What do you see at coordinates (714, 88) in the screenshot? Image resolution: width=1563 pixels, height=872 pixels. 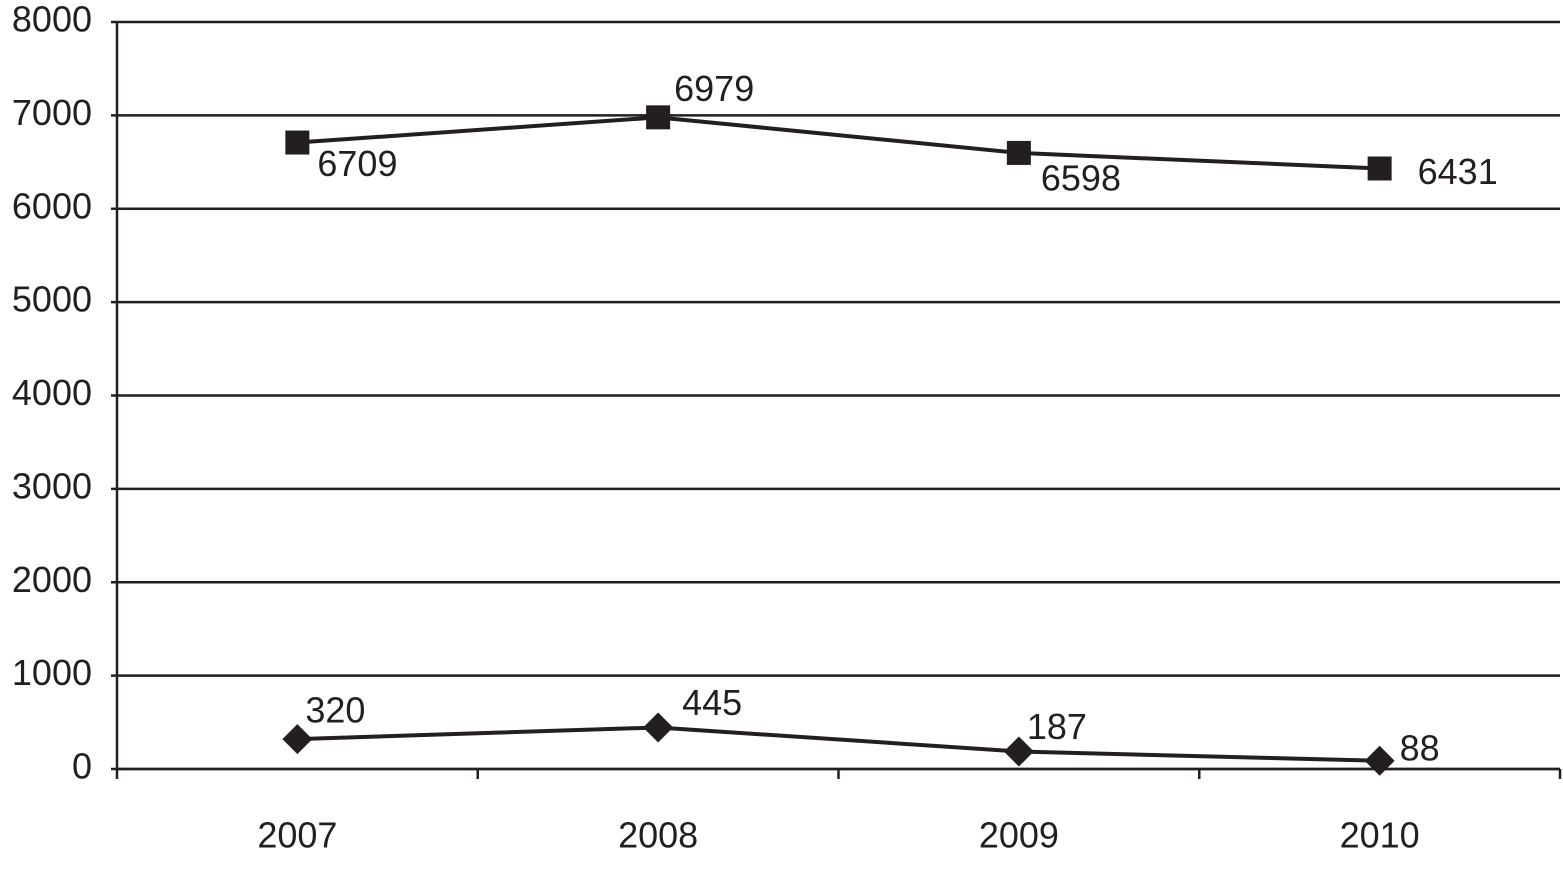 I see `data-label: 6979` at bounding box center [714, 88].